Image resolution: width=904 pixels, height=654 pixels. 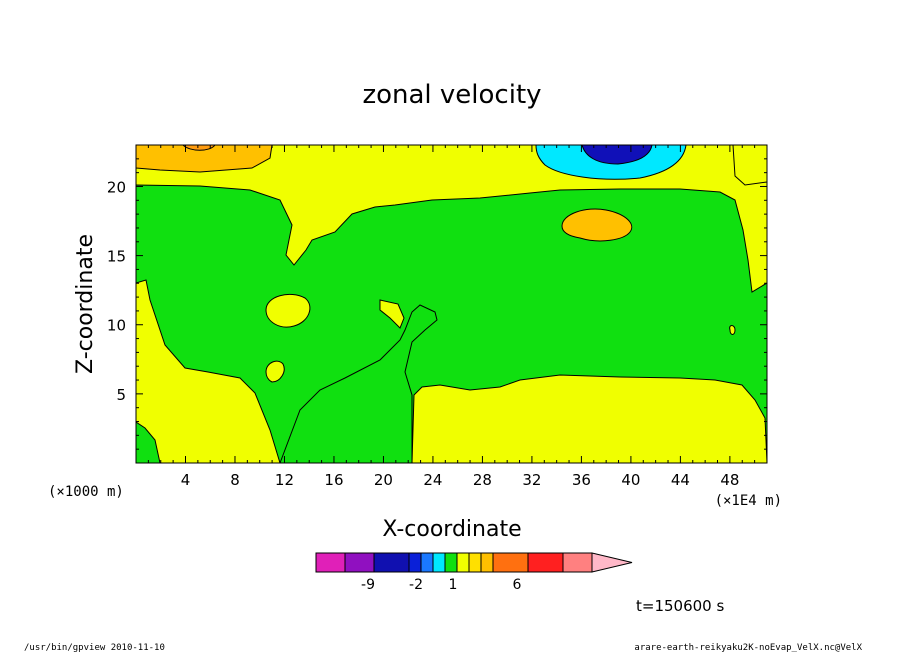 I want to click on field-blue-top, so click(x=617, y=155).